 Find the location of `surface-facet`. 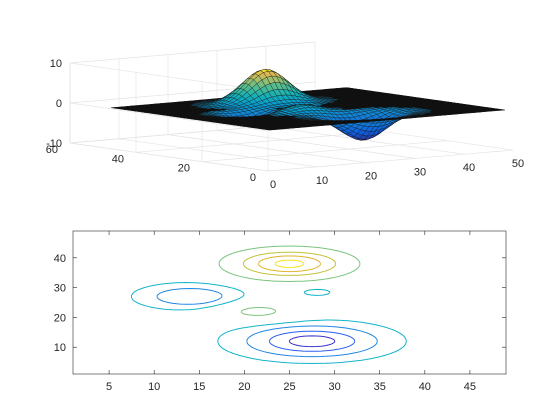

surface-facet is located at coordinates (500, 110).